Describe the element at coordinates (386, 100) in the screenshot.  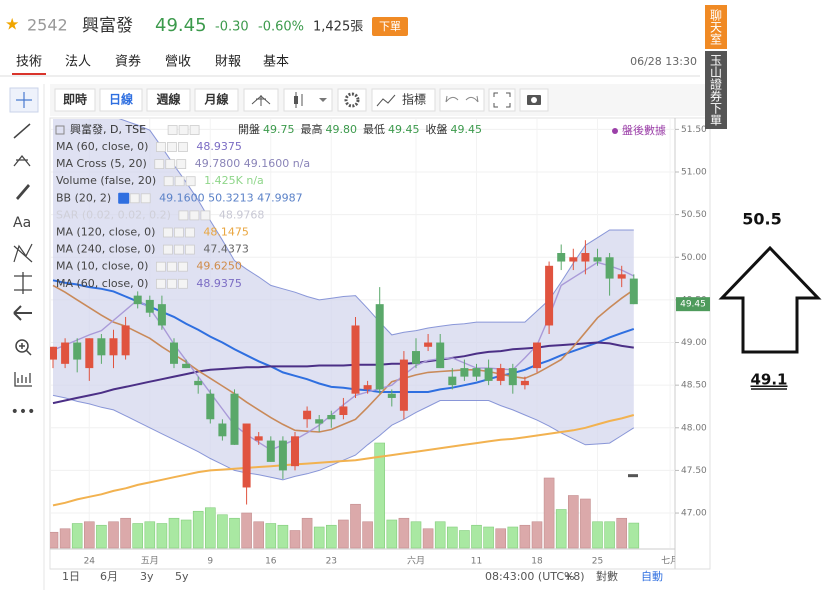
I see `indicator-icon` at that location.